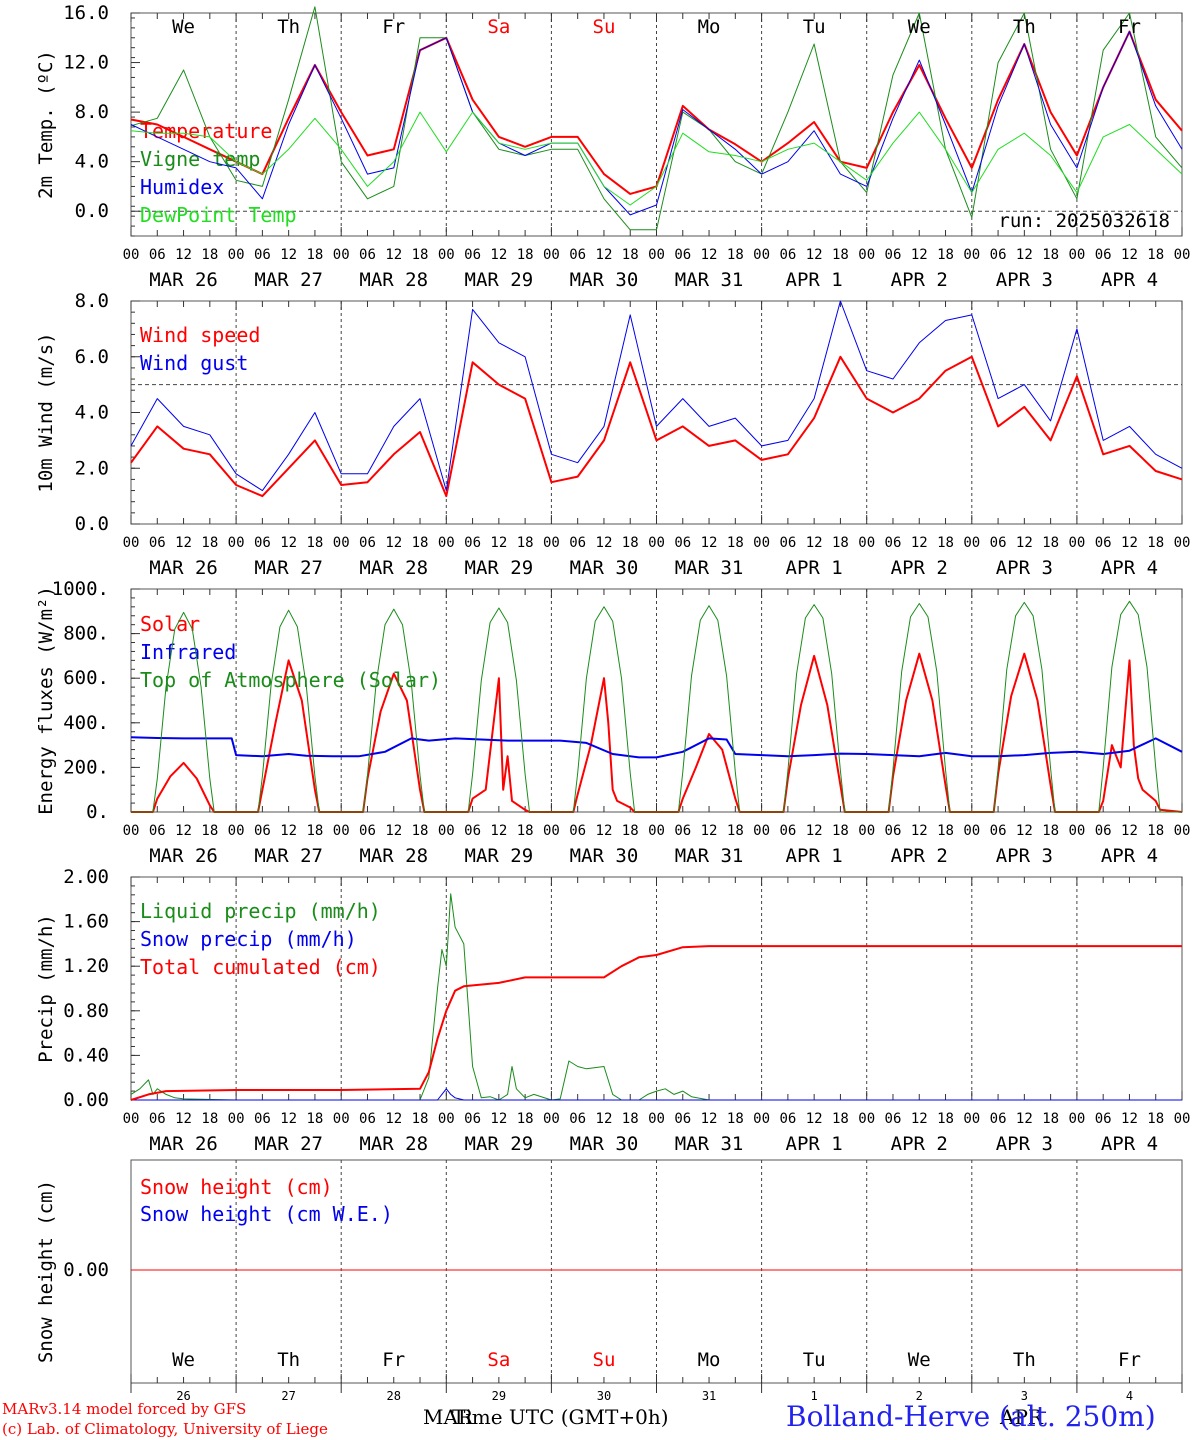  What do you see at coordinates (46, 412) in the screenshot?
I see `y-axis-title: 10m Wind (m/s)` at bounding box center [46, 412].